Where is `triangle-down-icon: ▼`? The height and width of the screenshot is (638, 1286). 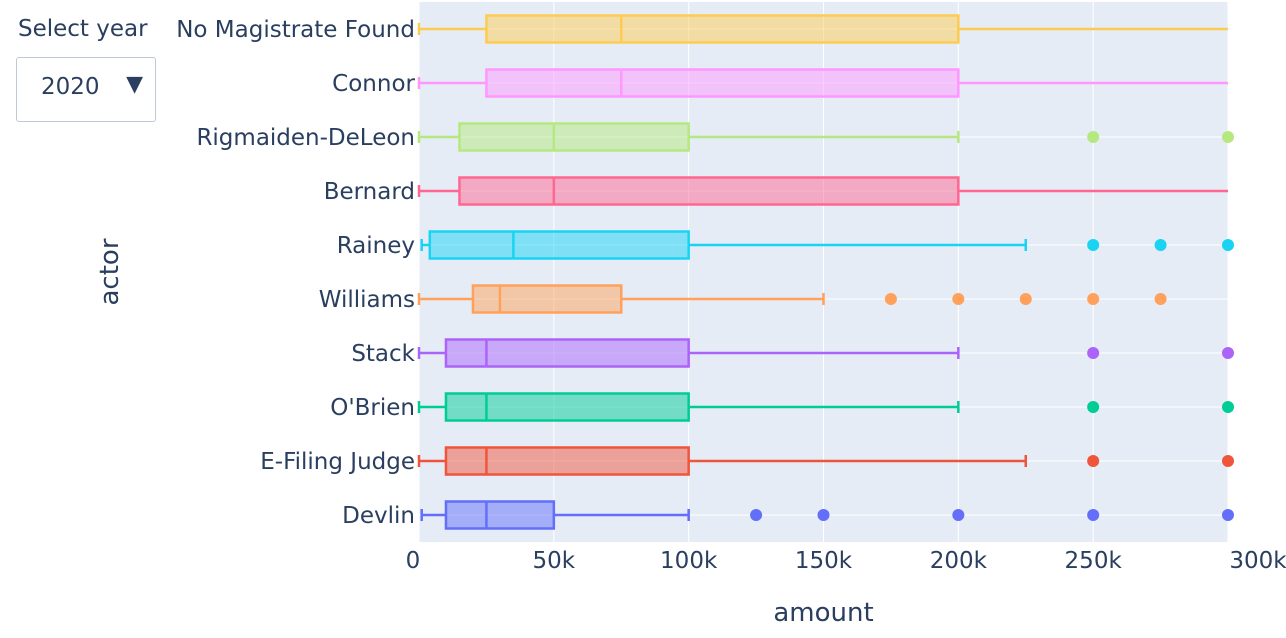 triangle-down-icon: ▼ is located at coordinates (134, 84).